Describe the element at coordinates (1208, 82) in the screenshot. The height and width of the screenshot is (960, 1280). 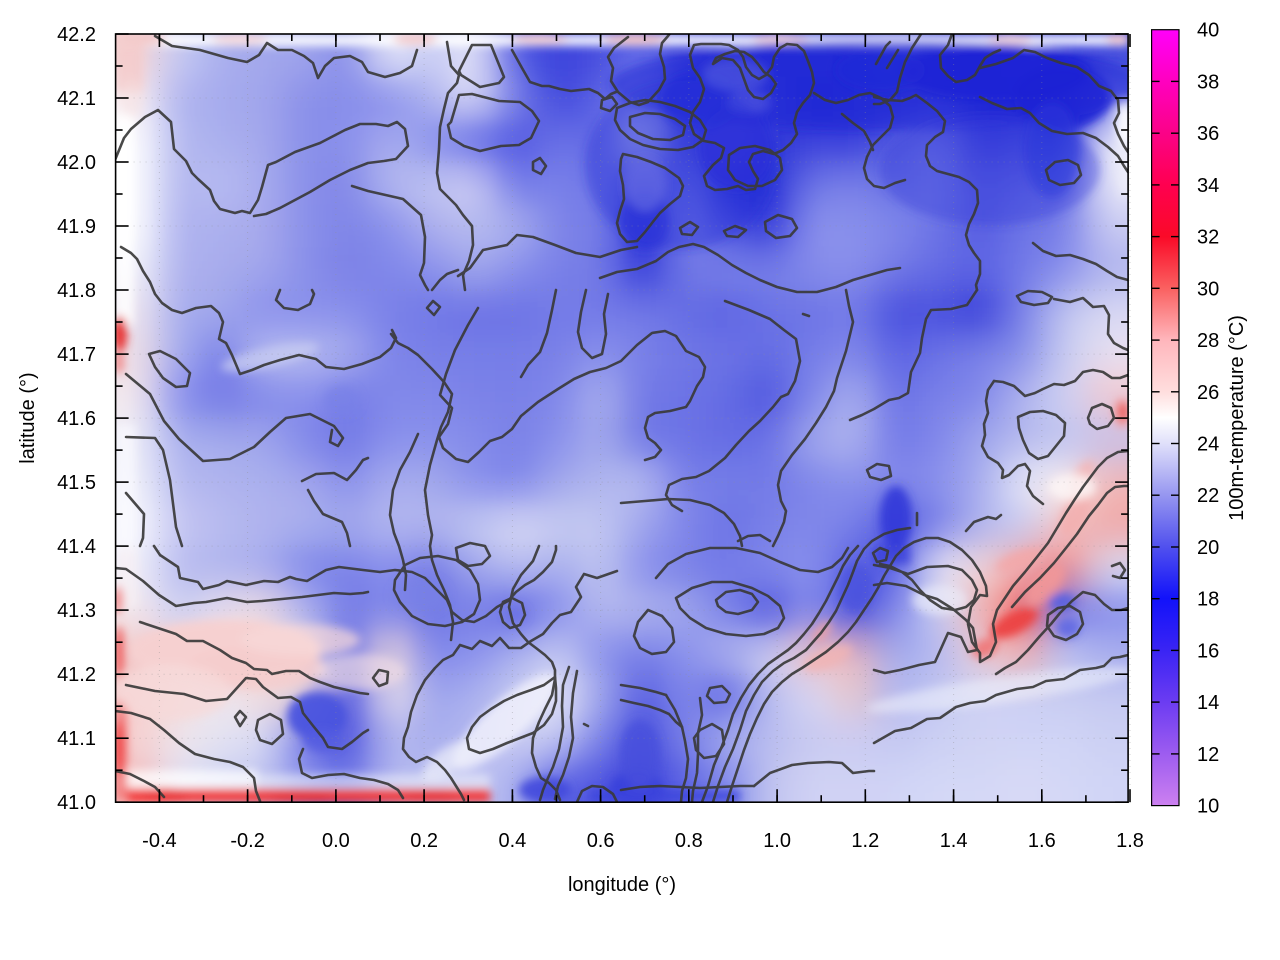
I see `svg-text: 38` at that location.